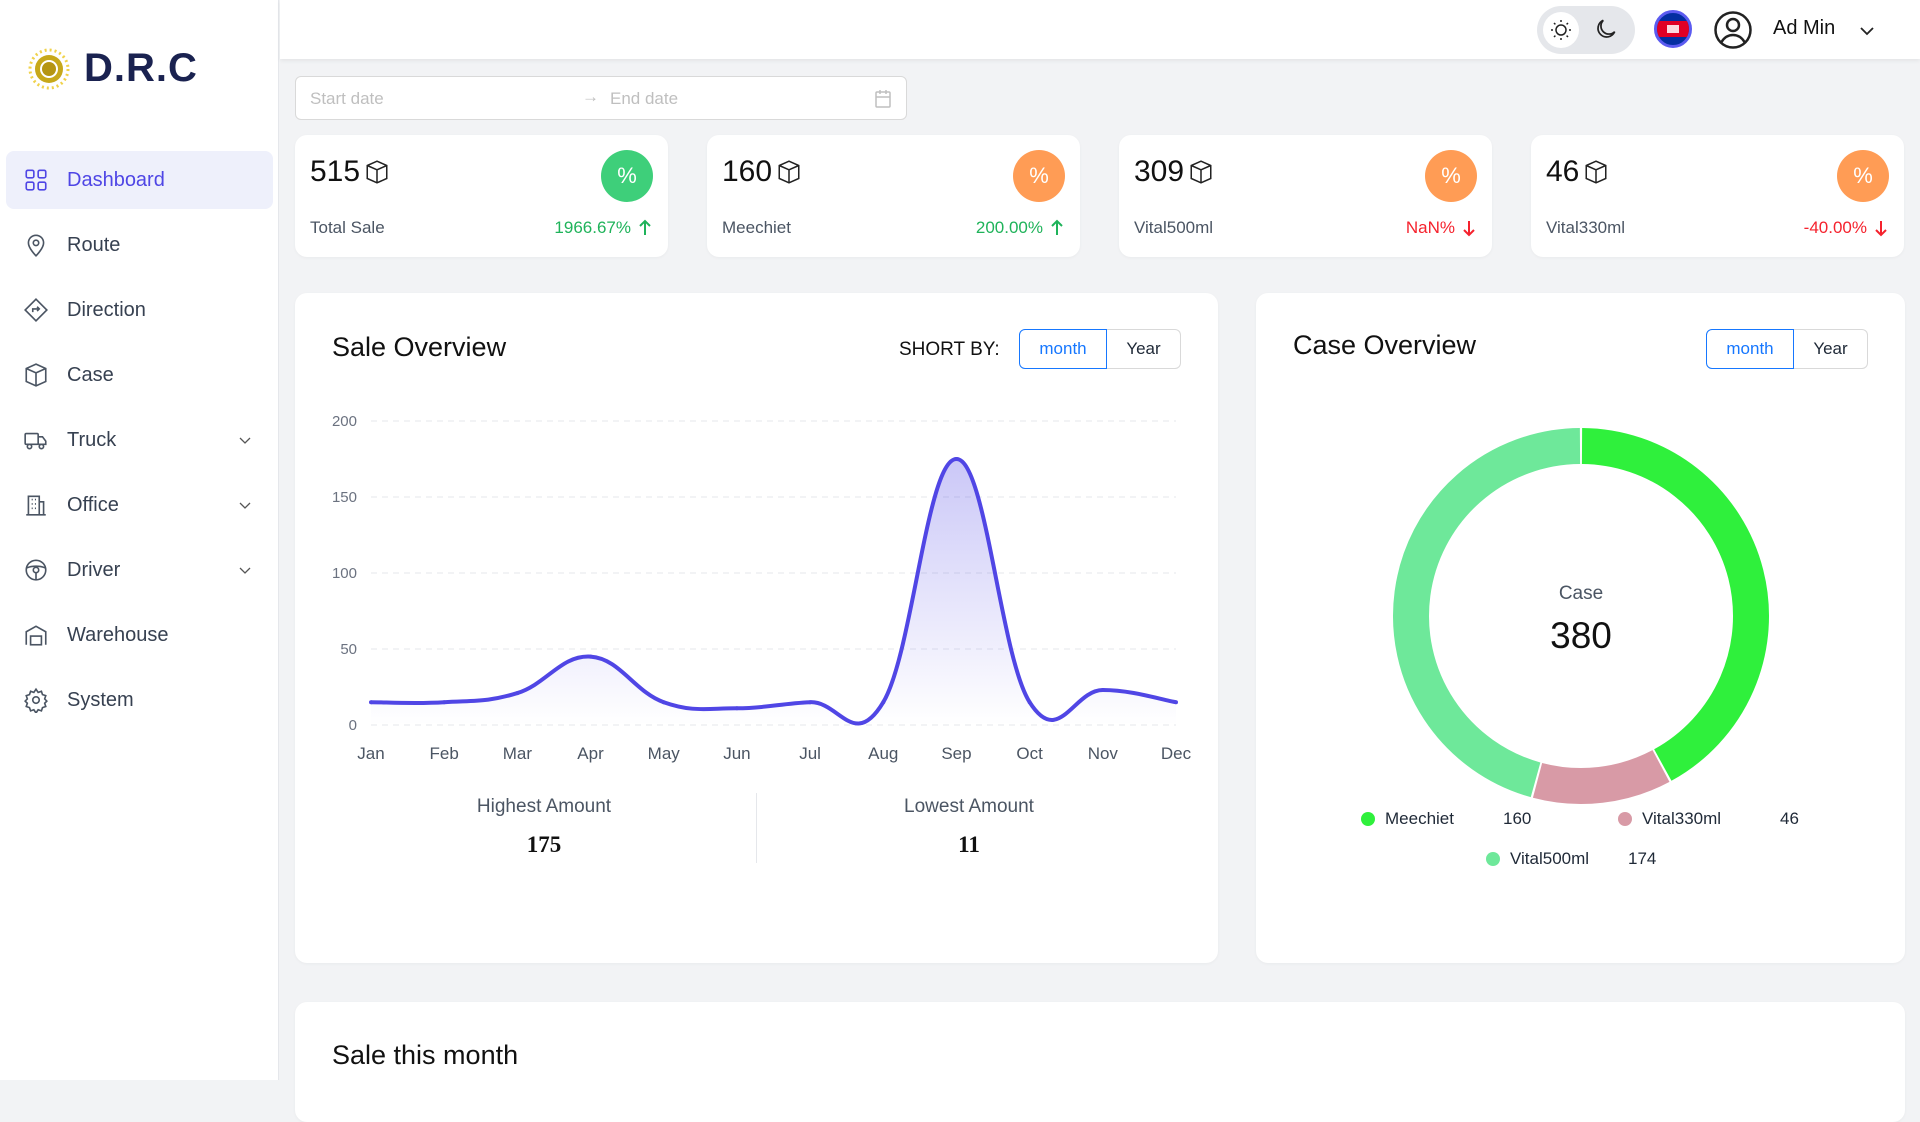 The width and height of the screenshot is (1920, 1122). What do you see at coordinates (1733, 30) in the screenshot?
I see `user-avatar-icon` at bounding box center [1733, 30].